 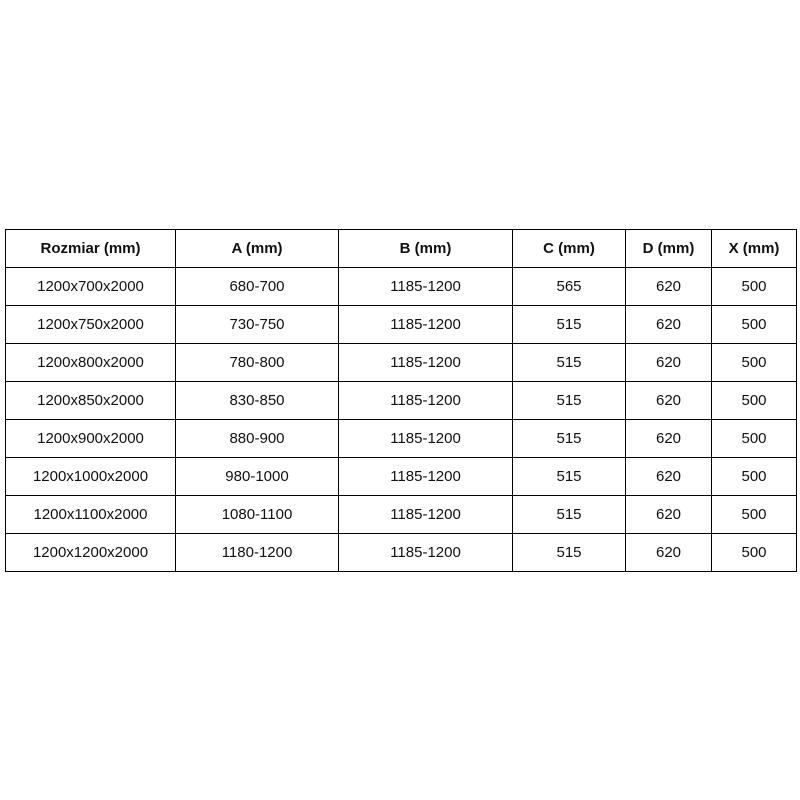 I want to click on table-cell: 1200x1100x2000, so click(x=90, y=514).